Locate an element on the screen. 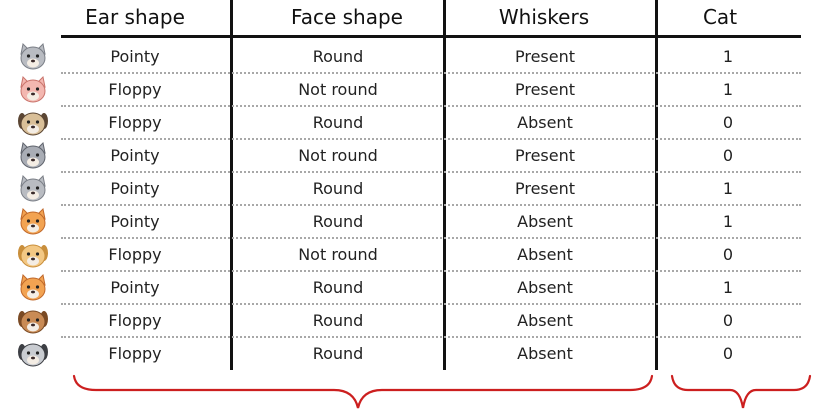 This screenshot has height=412, width=816. features-brace is located at coordinates (363, 391).